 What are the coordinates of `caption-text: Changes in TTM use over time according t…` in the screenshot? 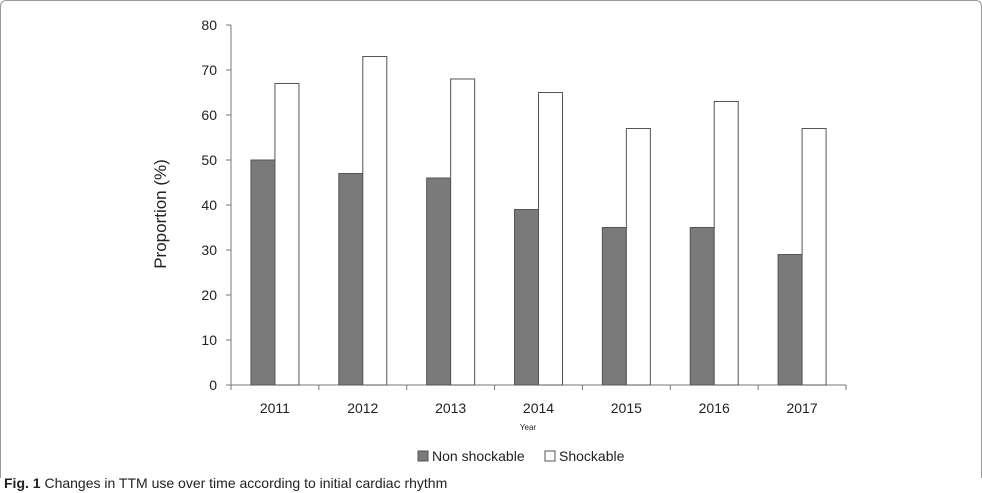 It's located at (246, 483).